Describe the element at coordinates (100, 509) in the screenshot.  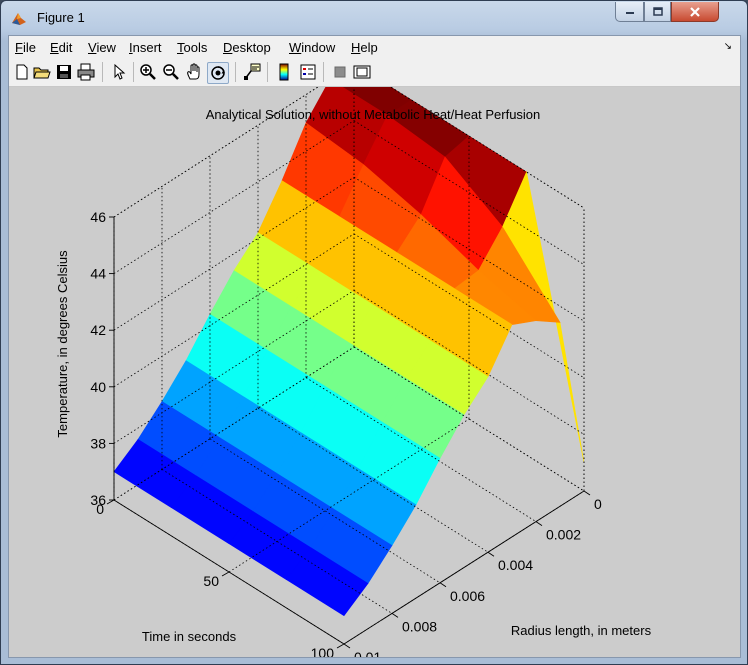
I see `y-tick-label: 0` at that location.